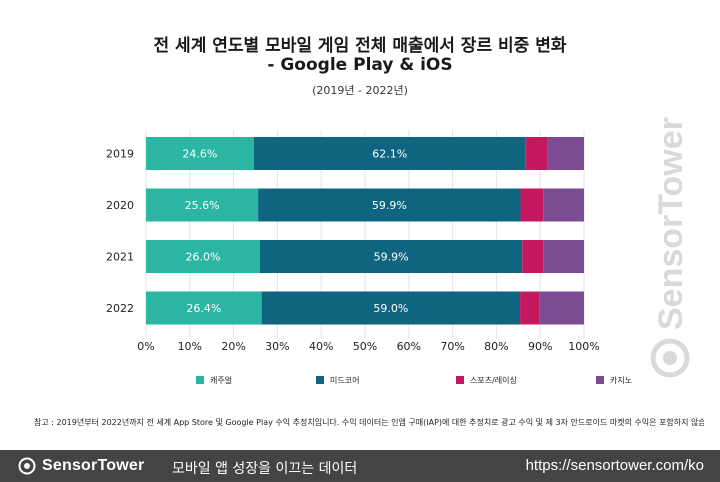 Image resolution: width=720 pixels, height=482 pixels. I want to click on sensortower-watermark: SensorTower, so click(670, 247).